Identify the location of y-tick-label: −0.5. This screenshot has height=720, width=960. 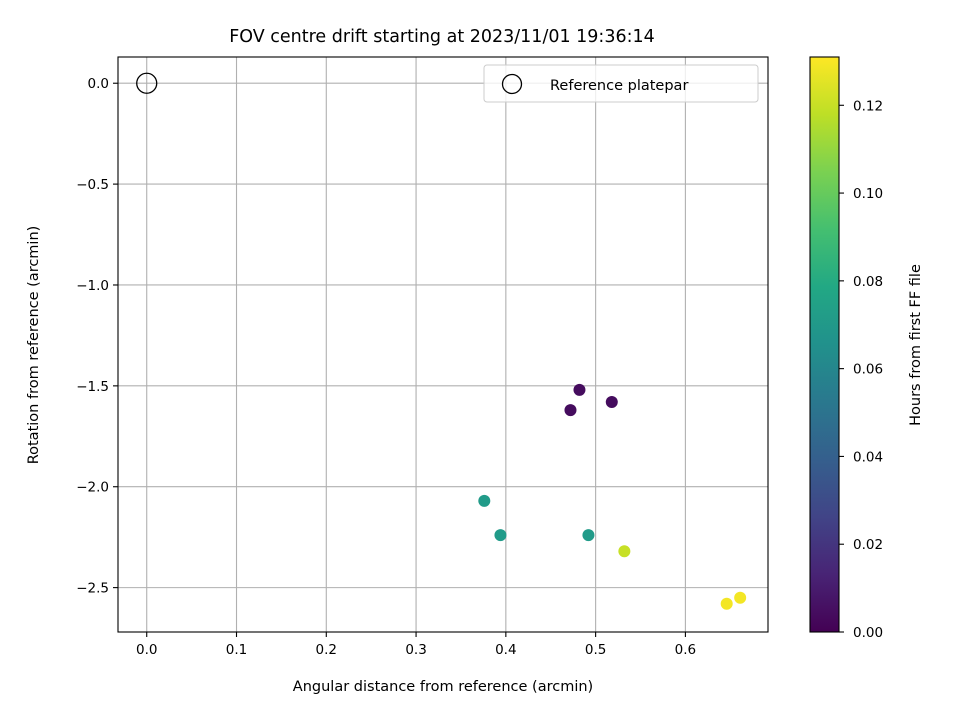
(92, 185).